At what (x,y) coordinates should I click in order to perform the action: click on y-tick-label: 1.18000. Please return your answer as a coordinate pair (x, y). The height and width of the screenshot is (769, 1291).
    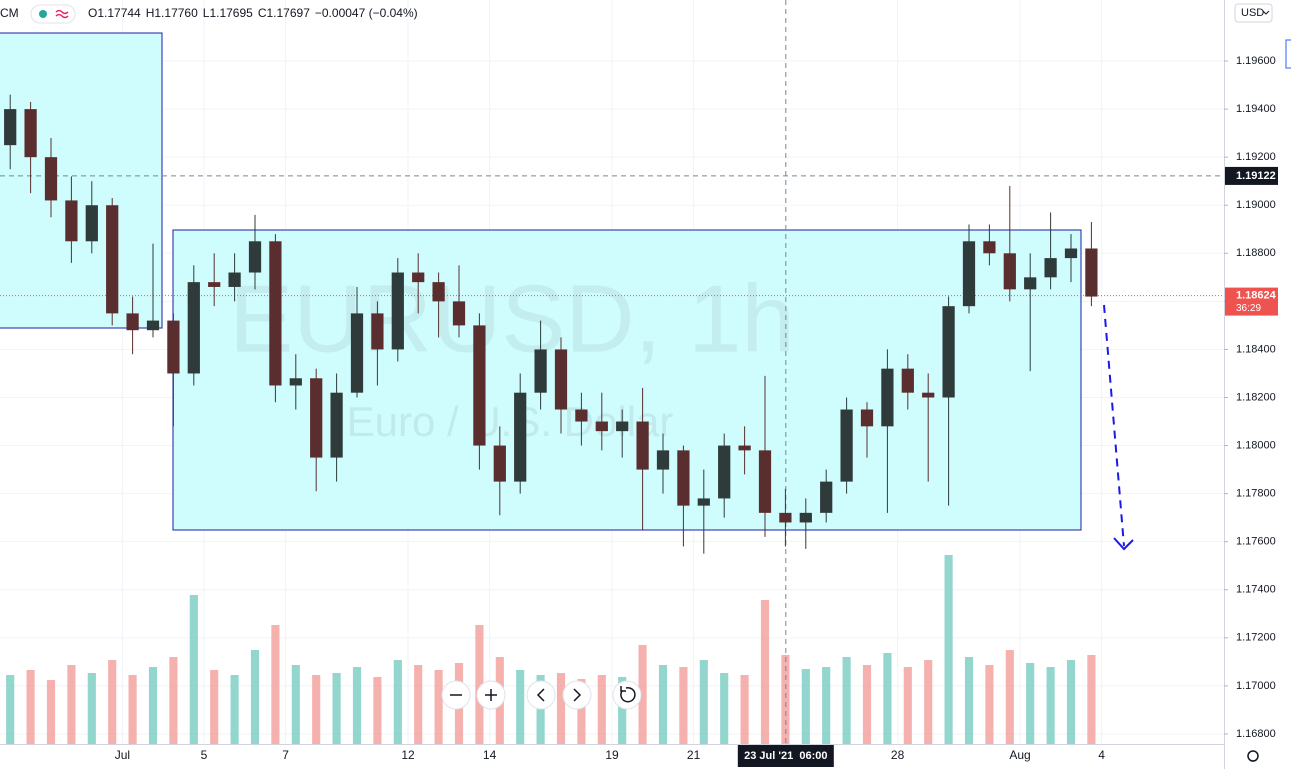
    Looking at the image, I should click on (1256, 445).